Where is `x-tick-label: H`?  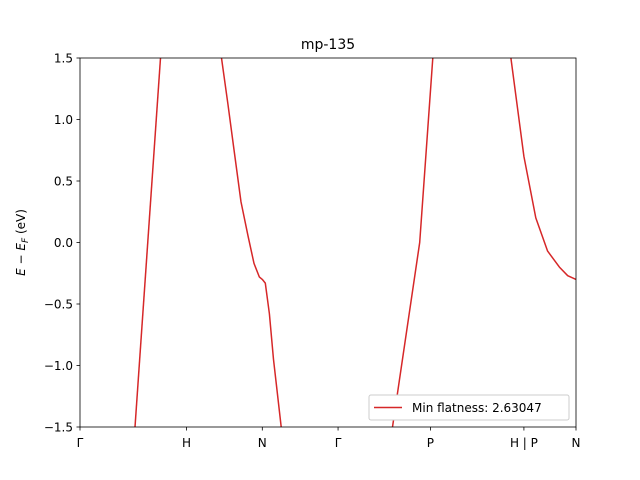
x-tick-label: H is located at coordinates (186, 443).